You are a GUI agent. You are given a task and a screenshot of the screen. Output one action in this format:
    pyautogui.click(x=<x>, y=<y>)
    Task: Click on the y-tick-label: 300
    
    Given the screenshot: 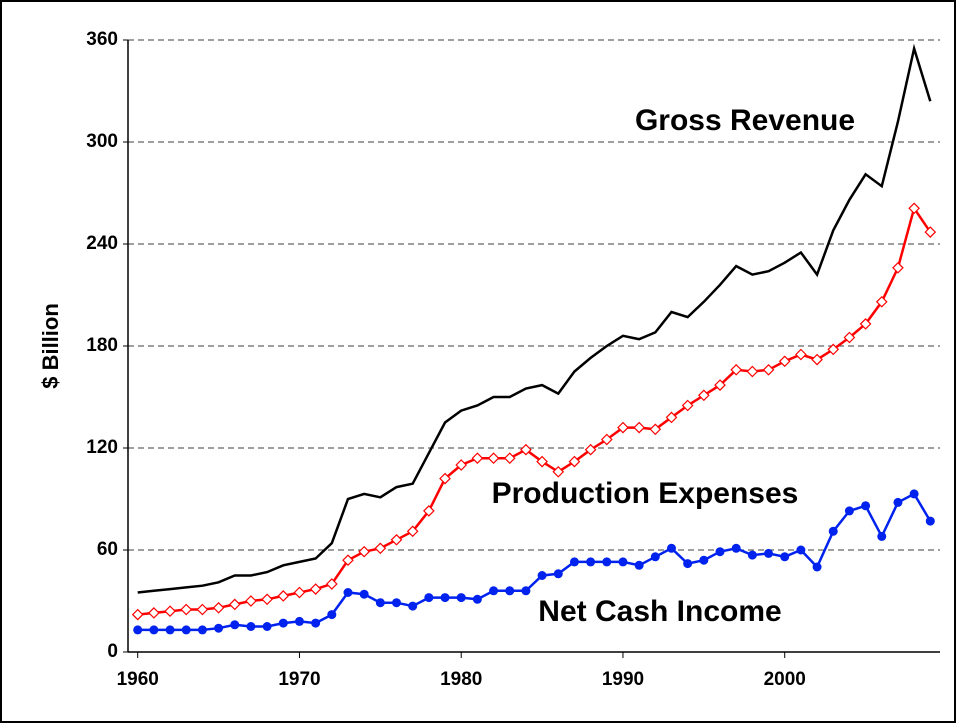 What is the action you would take?
    pyautogui.click(x=102, y=141)
    